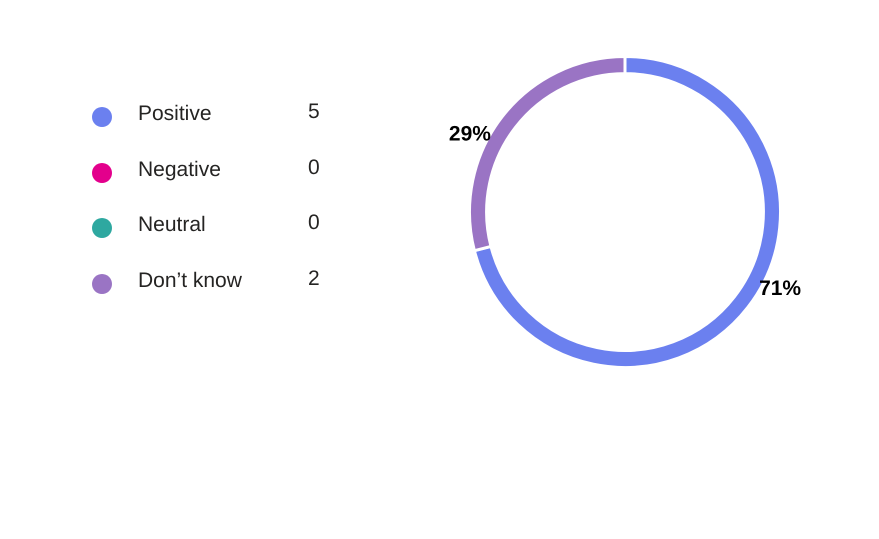 The width and height of the screenshot is (879, 539). What do you see at coordinates (172, 225) in the screenshot?
I see `legend-label: Neutral` at bounding box center [172, 225].